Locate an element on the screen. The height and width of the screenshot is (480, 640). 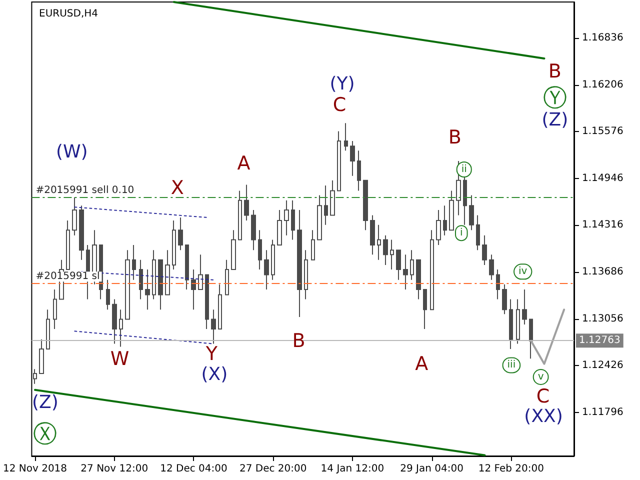
annotation: Y is located at coordinates (211, 353).